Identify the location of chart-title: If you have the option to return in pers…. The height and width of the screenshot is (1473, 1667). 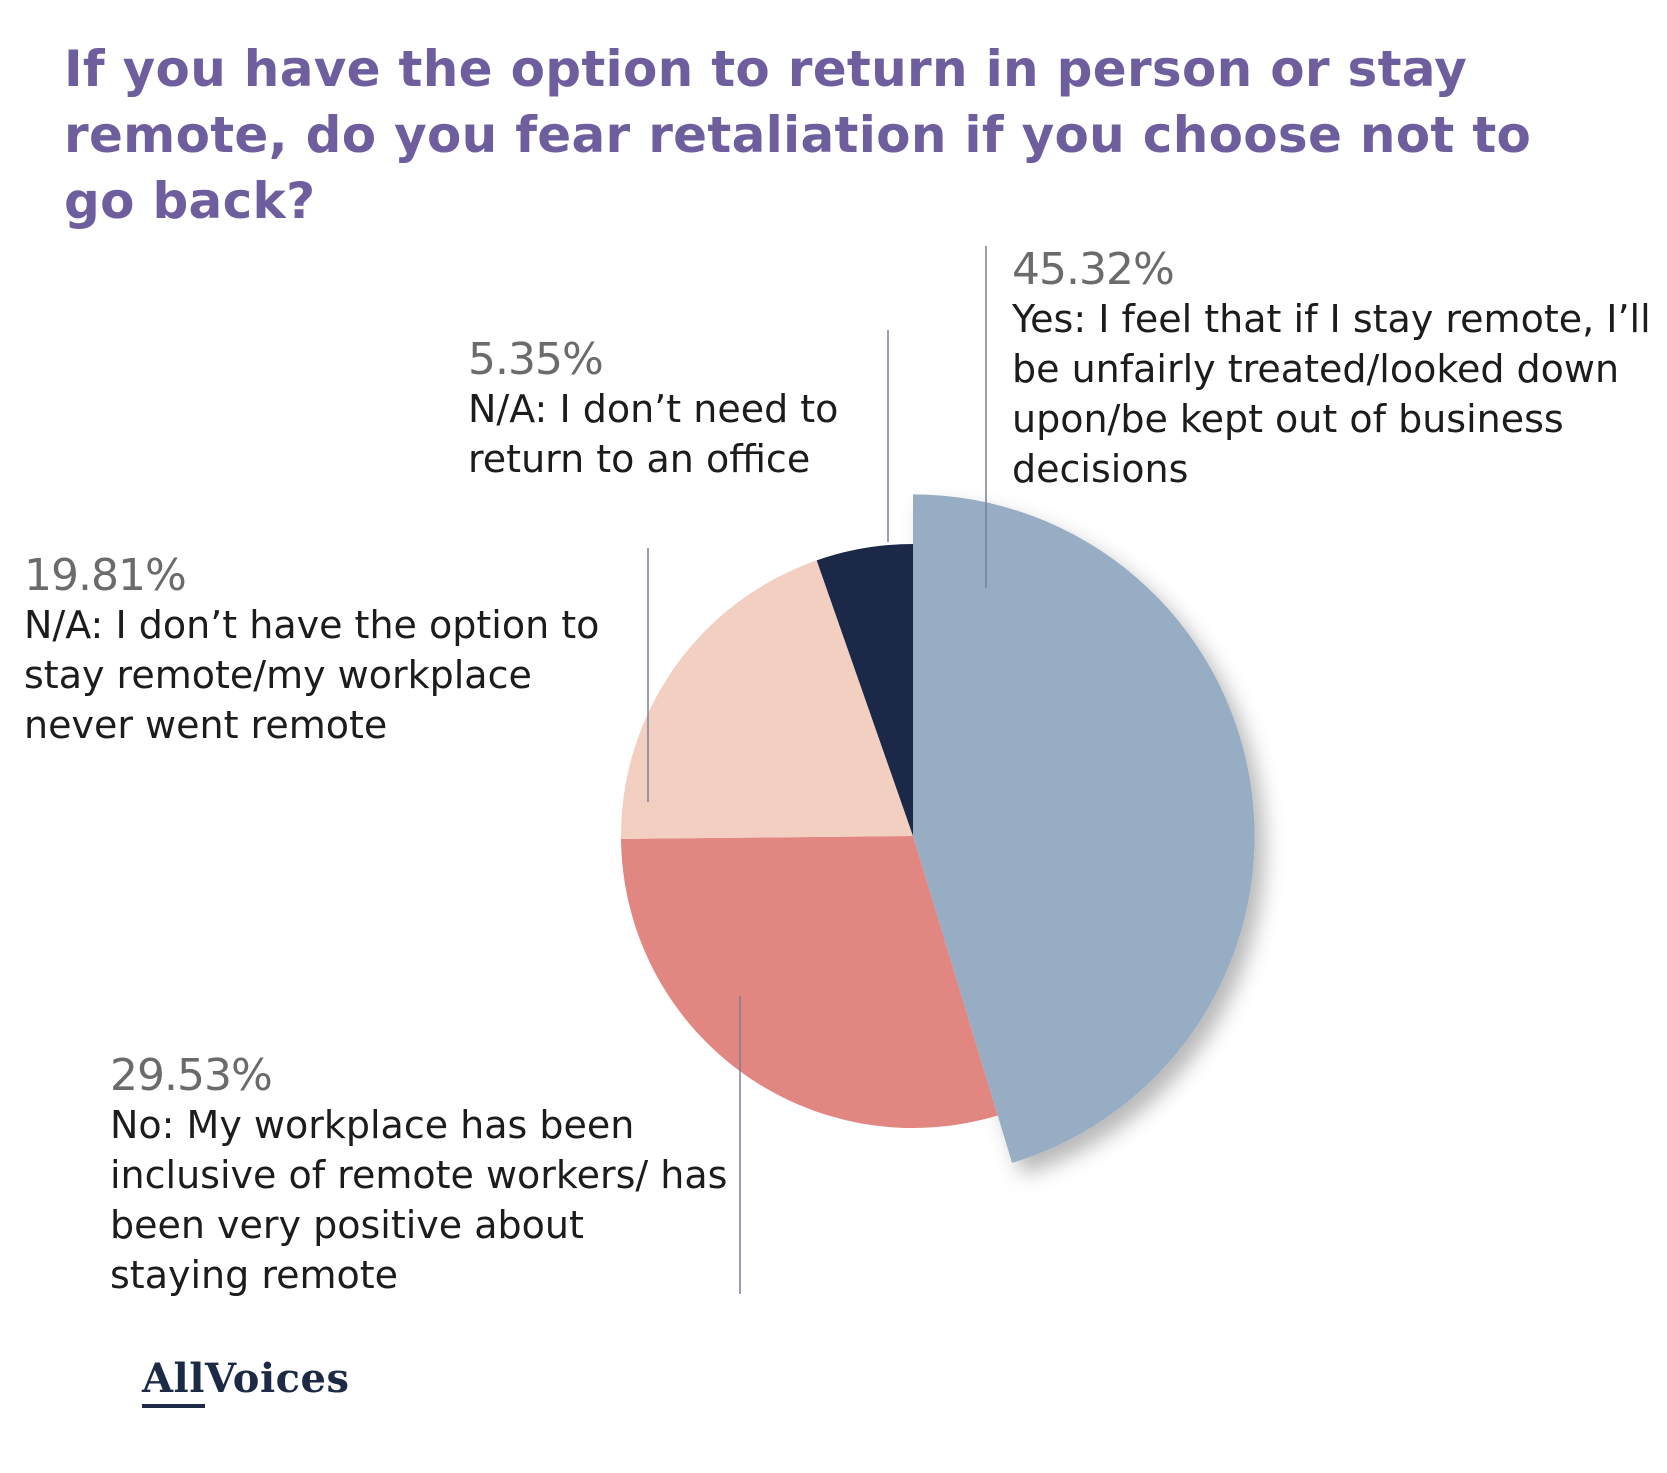
(798, 135).